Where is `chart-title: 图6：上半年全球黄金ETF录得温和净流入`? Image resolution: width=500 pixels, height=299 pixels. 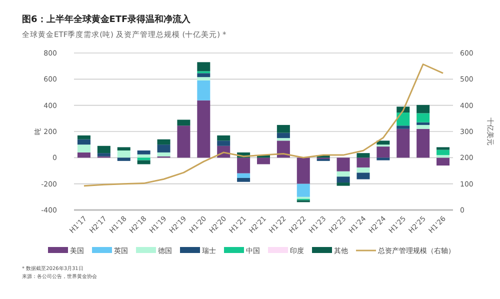
chart-title: 图6：上半年全球黄金ETF录得温和净流入 is located at coordinates (107, 19).